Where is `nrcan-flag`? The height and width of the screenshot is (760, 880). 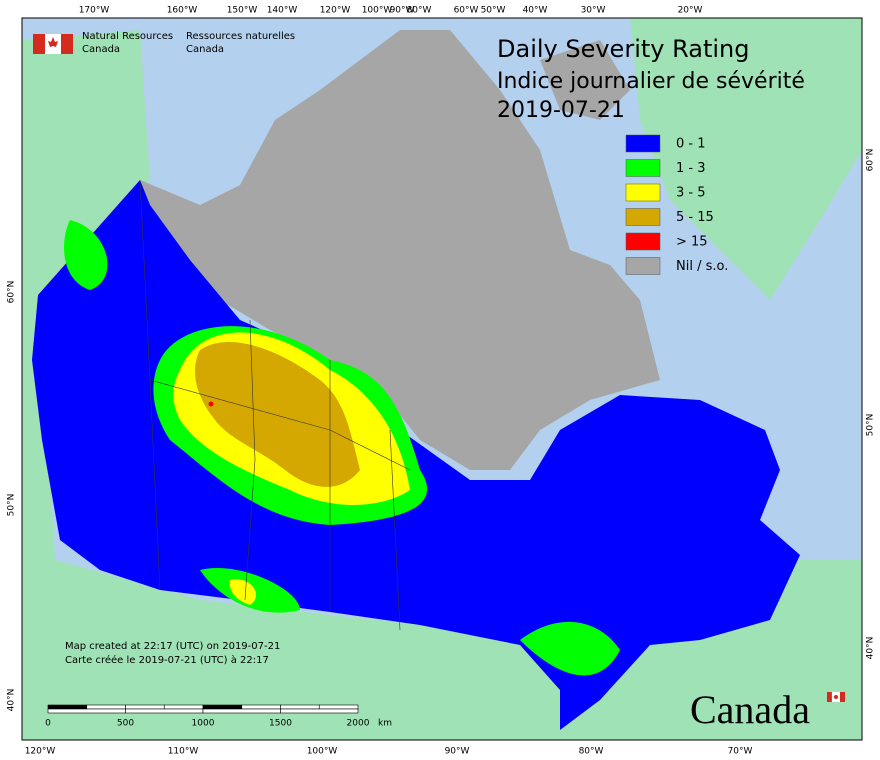
nrcan-flag is located at coordinates (53, 44).